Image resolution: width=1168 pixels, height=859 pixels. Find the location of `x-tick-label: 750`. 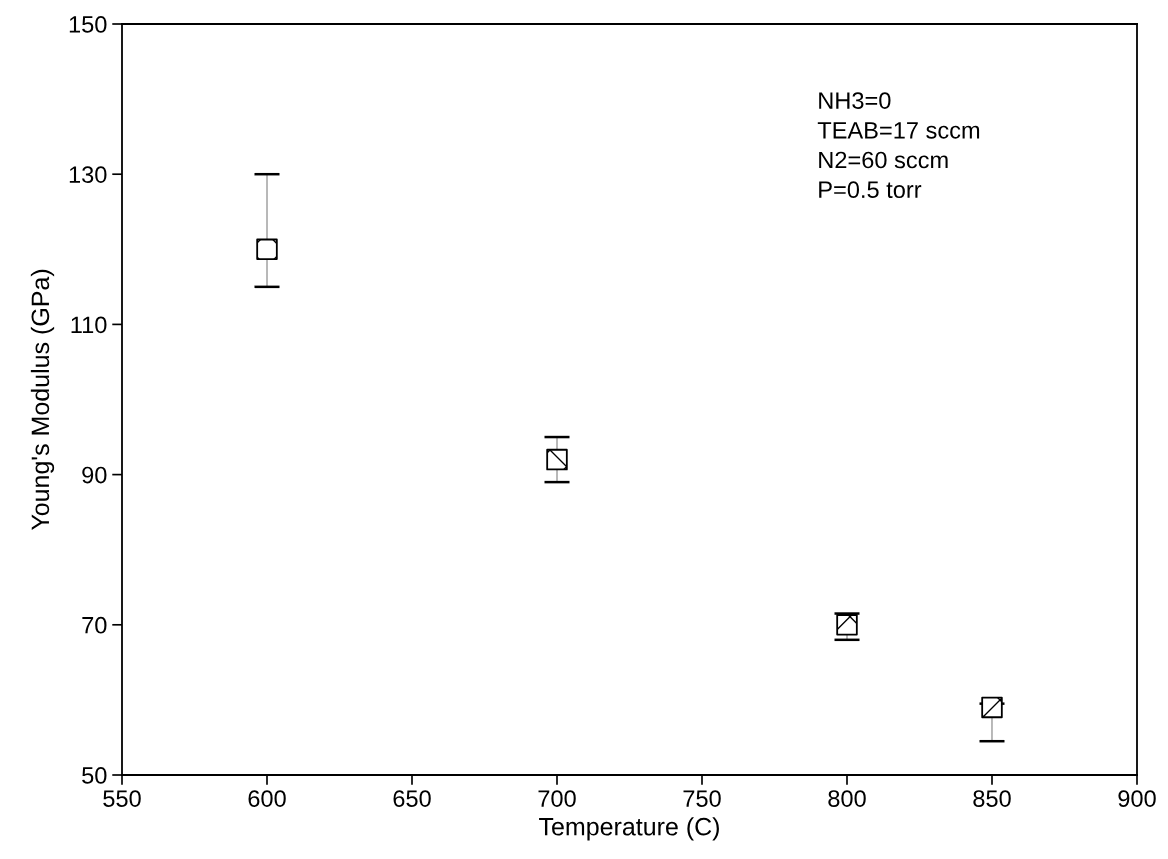

x-tick-label: 750 is located at coordinates (702, 798).